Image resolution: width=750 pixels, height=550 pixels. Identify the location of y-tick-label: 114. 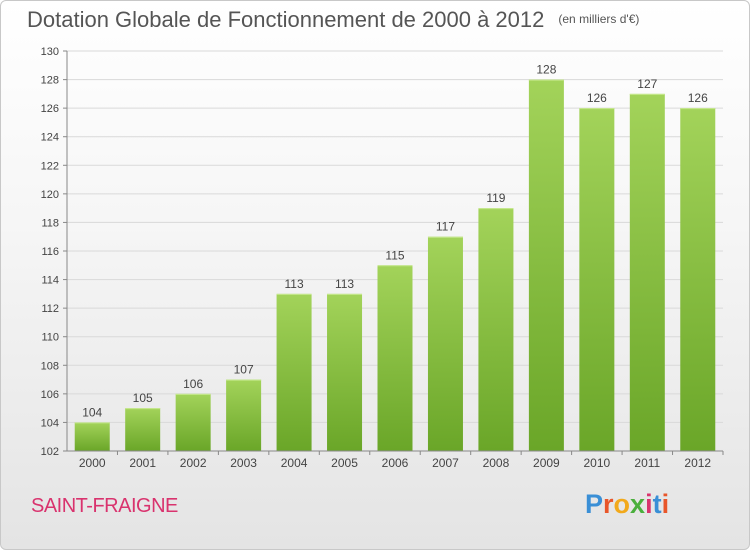
(50, 281).